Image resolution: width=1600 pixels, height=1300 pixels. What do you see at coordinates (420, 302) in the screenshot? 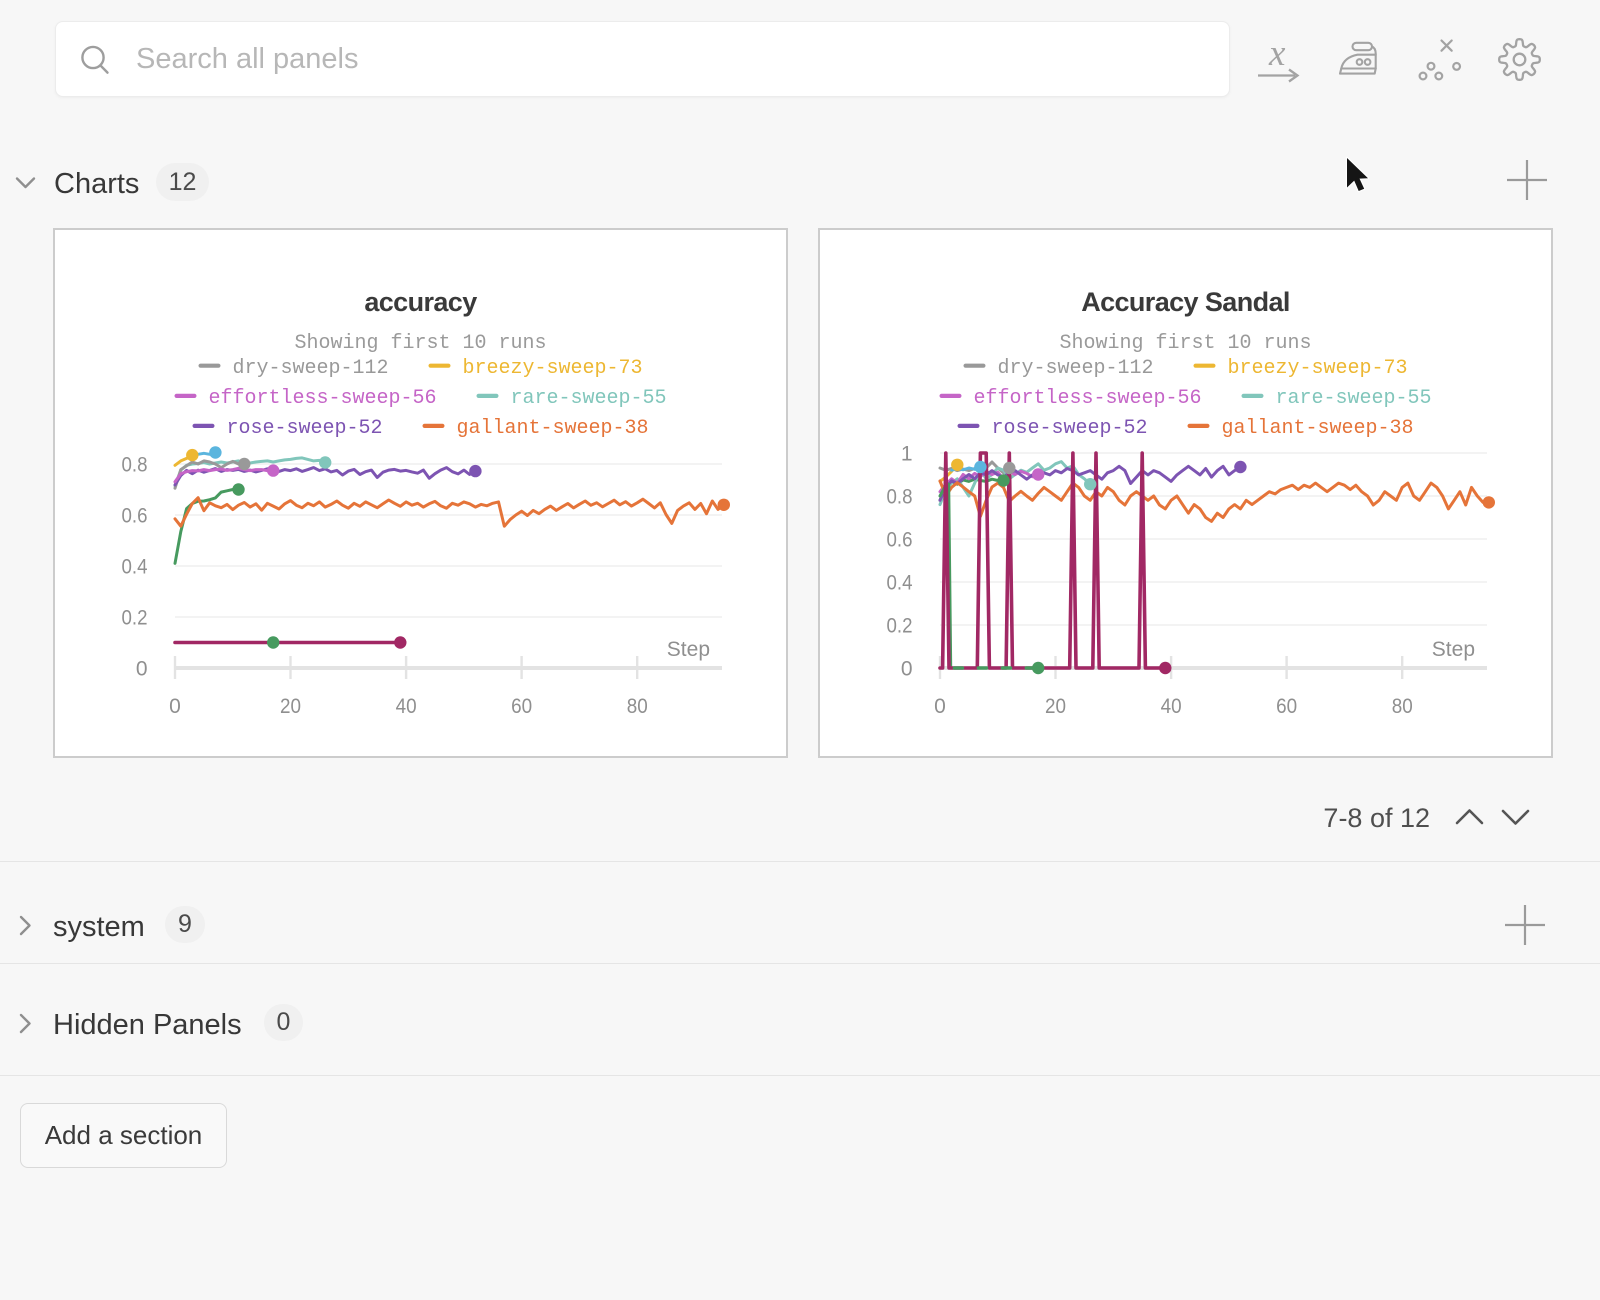
I see `svg-text: accuracy` at bounding box center [420, 302].